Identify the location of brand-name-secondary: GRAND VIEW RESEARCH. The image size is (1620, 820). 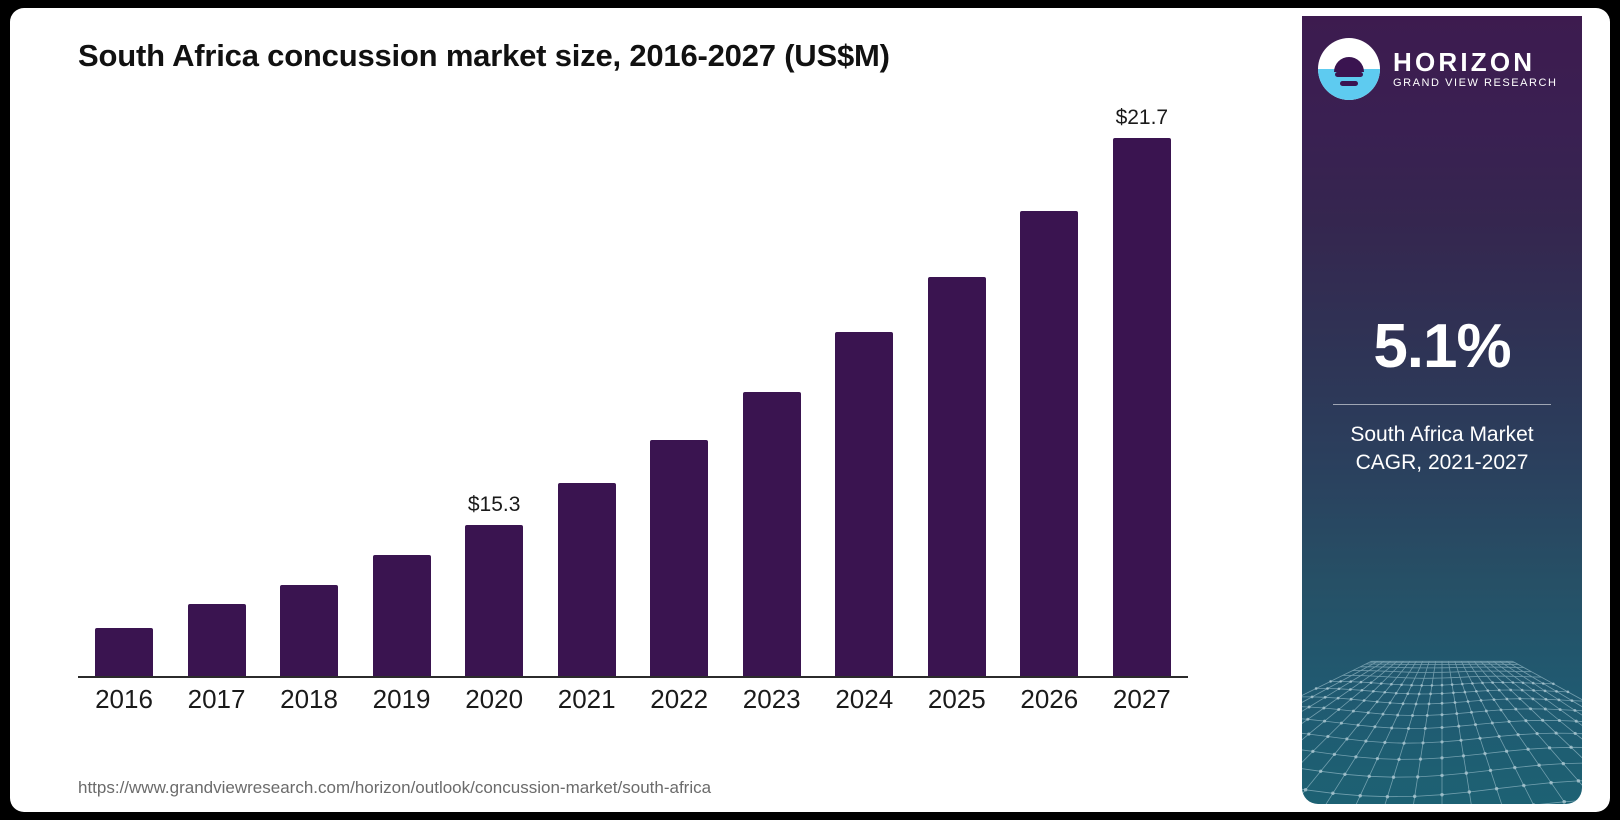
(1475, 83).